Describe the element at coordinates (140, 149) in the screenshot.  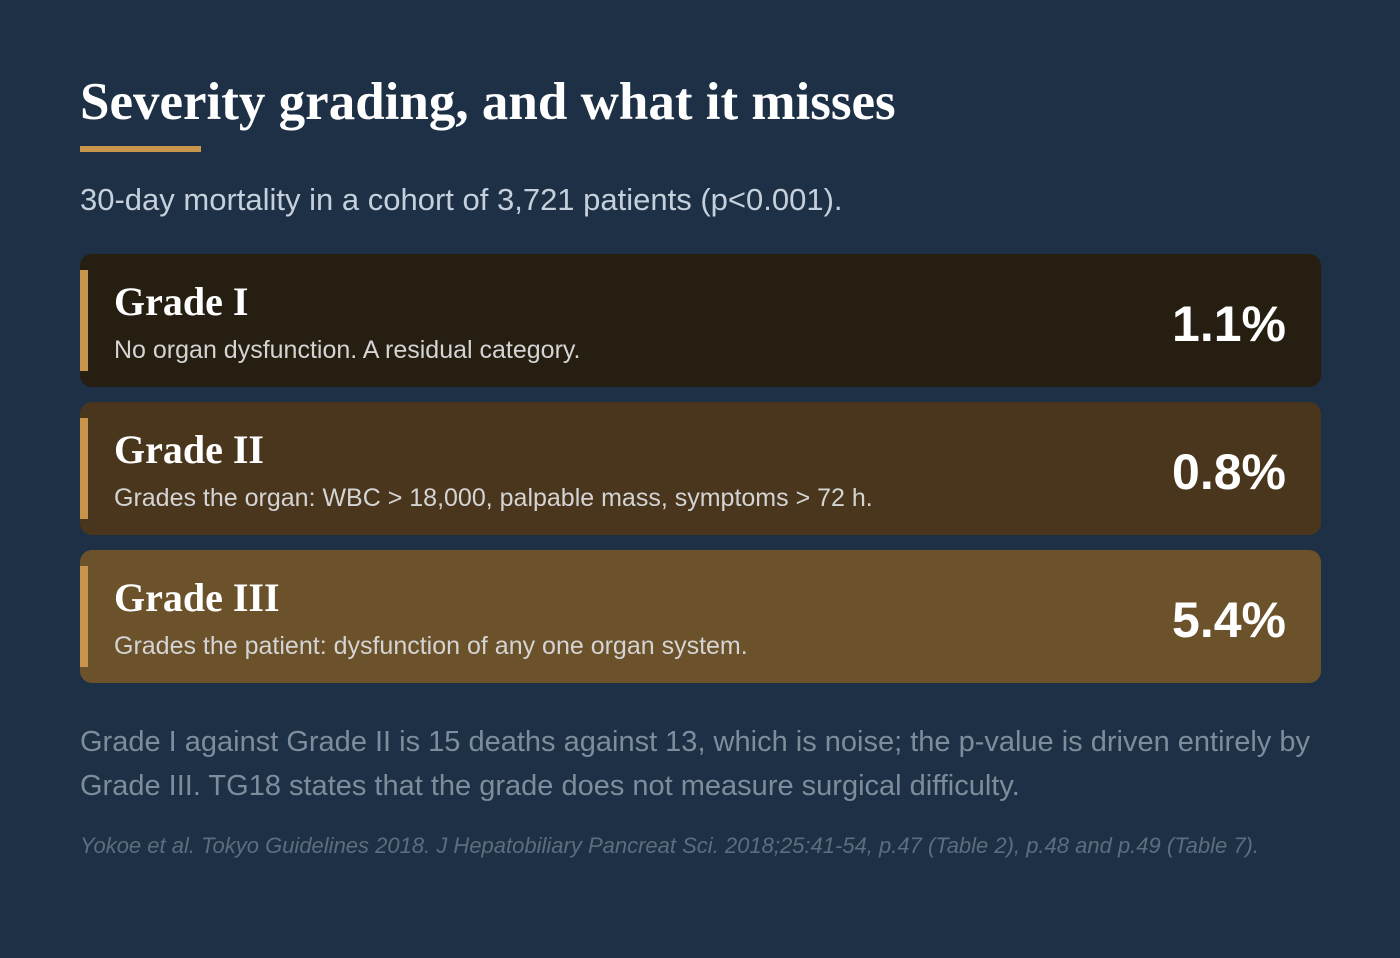
I see `title-underline` at that location.